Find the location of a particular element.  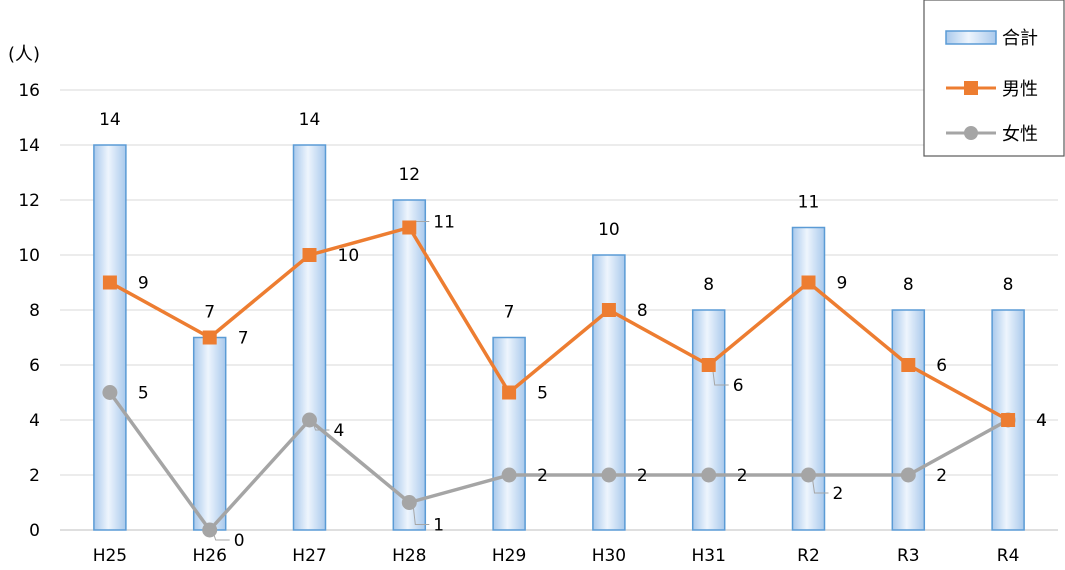

y-tick-label: 2 is located at coordinates (34, 476).